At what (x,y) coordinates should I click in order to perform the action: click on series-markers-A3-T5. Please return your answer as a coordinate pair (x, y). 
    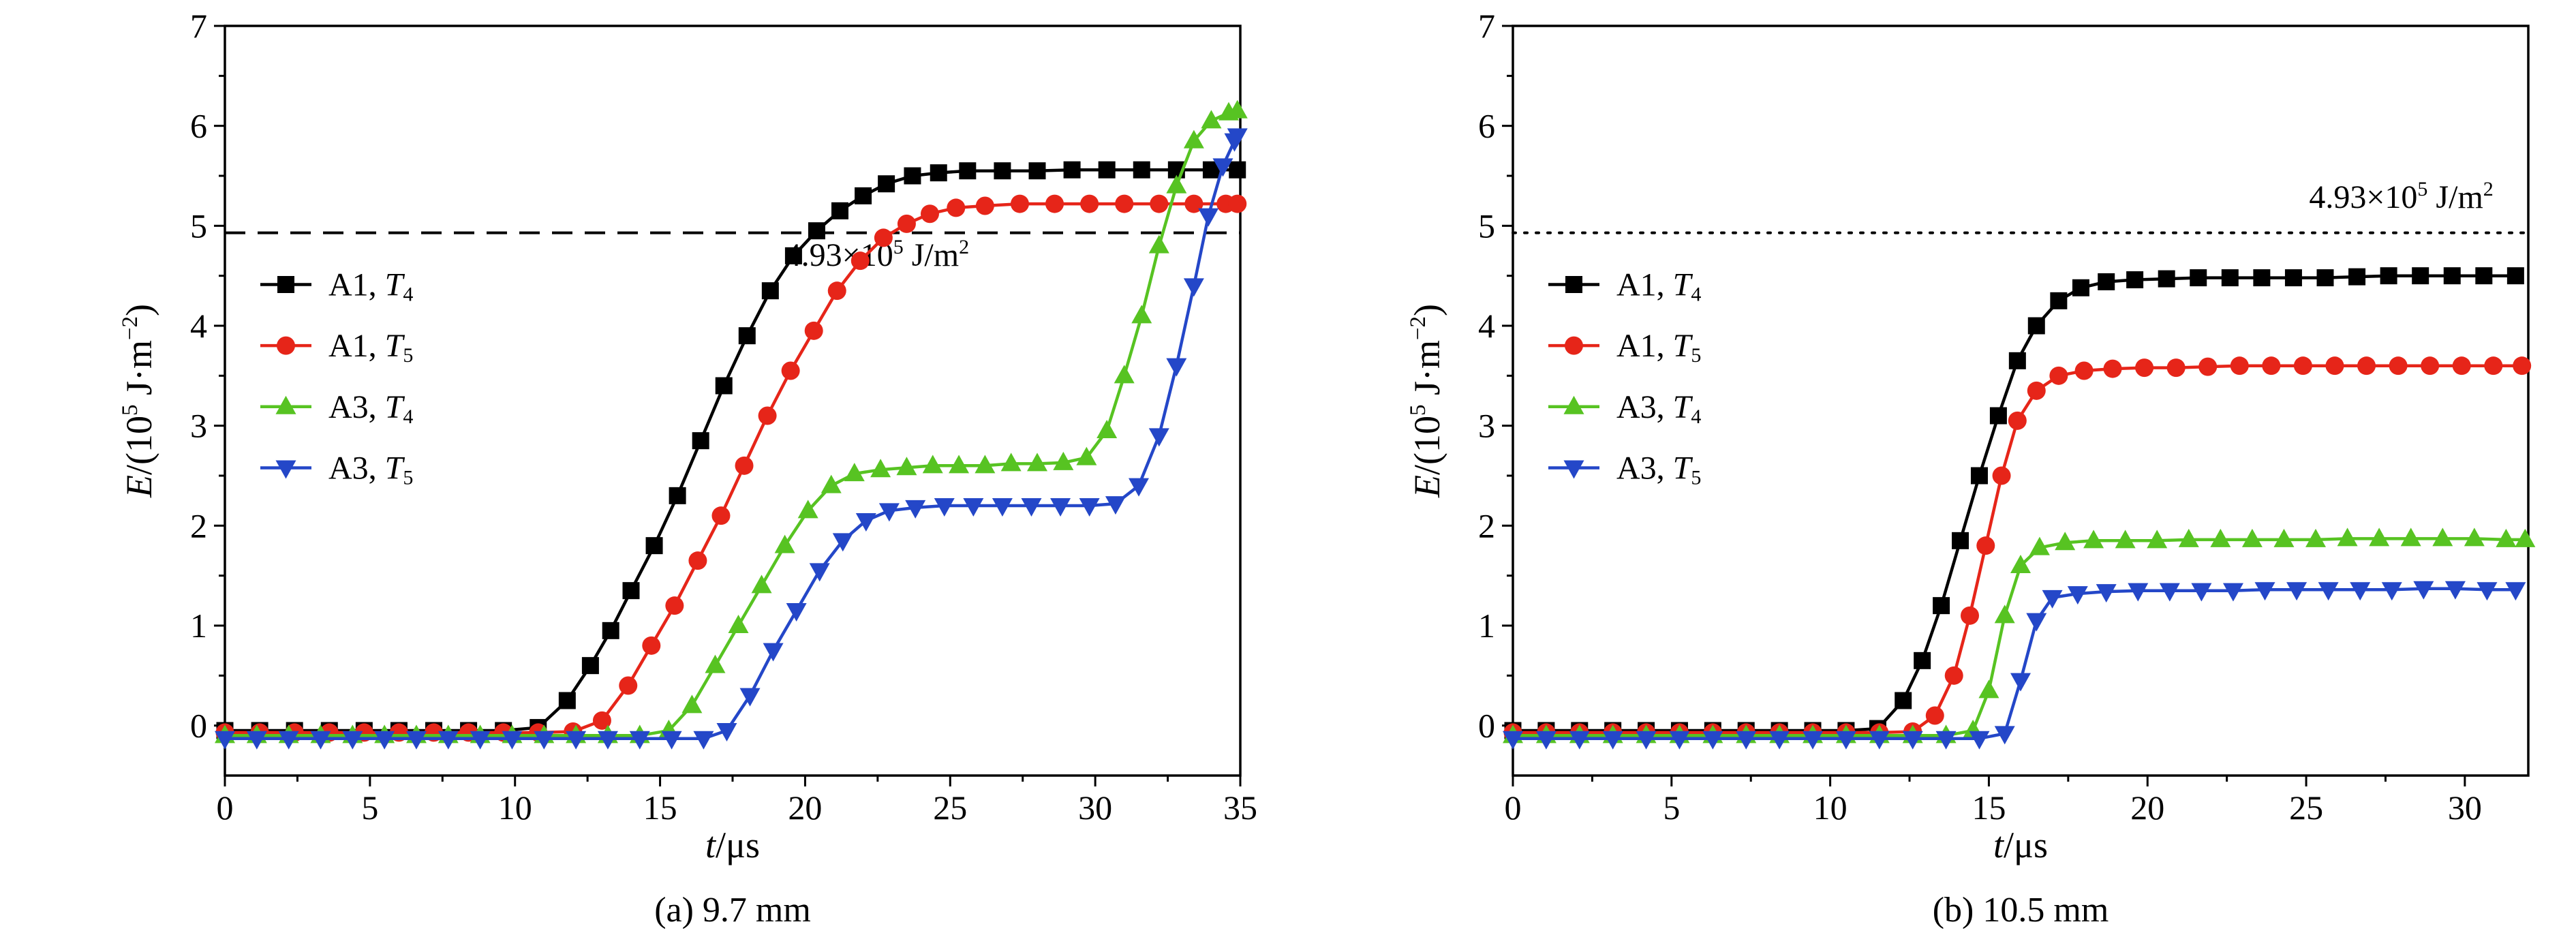
    Looking at the image, I should click on (2015, 666).